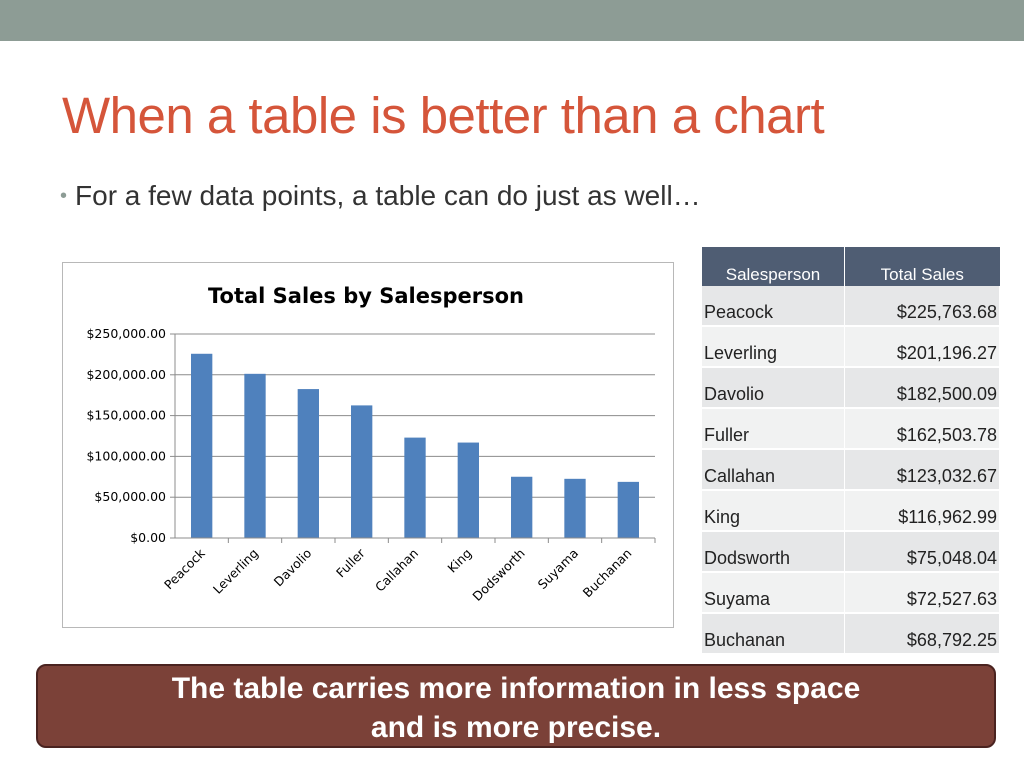 This screenshot has width=1024, height=768. Describe the element at coordinates (922, 511) in the screenshot. I see `total-sales-cell: $116,962.99` at that location.